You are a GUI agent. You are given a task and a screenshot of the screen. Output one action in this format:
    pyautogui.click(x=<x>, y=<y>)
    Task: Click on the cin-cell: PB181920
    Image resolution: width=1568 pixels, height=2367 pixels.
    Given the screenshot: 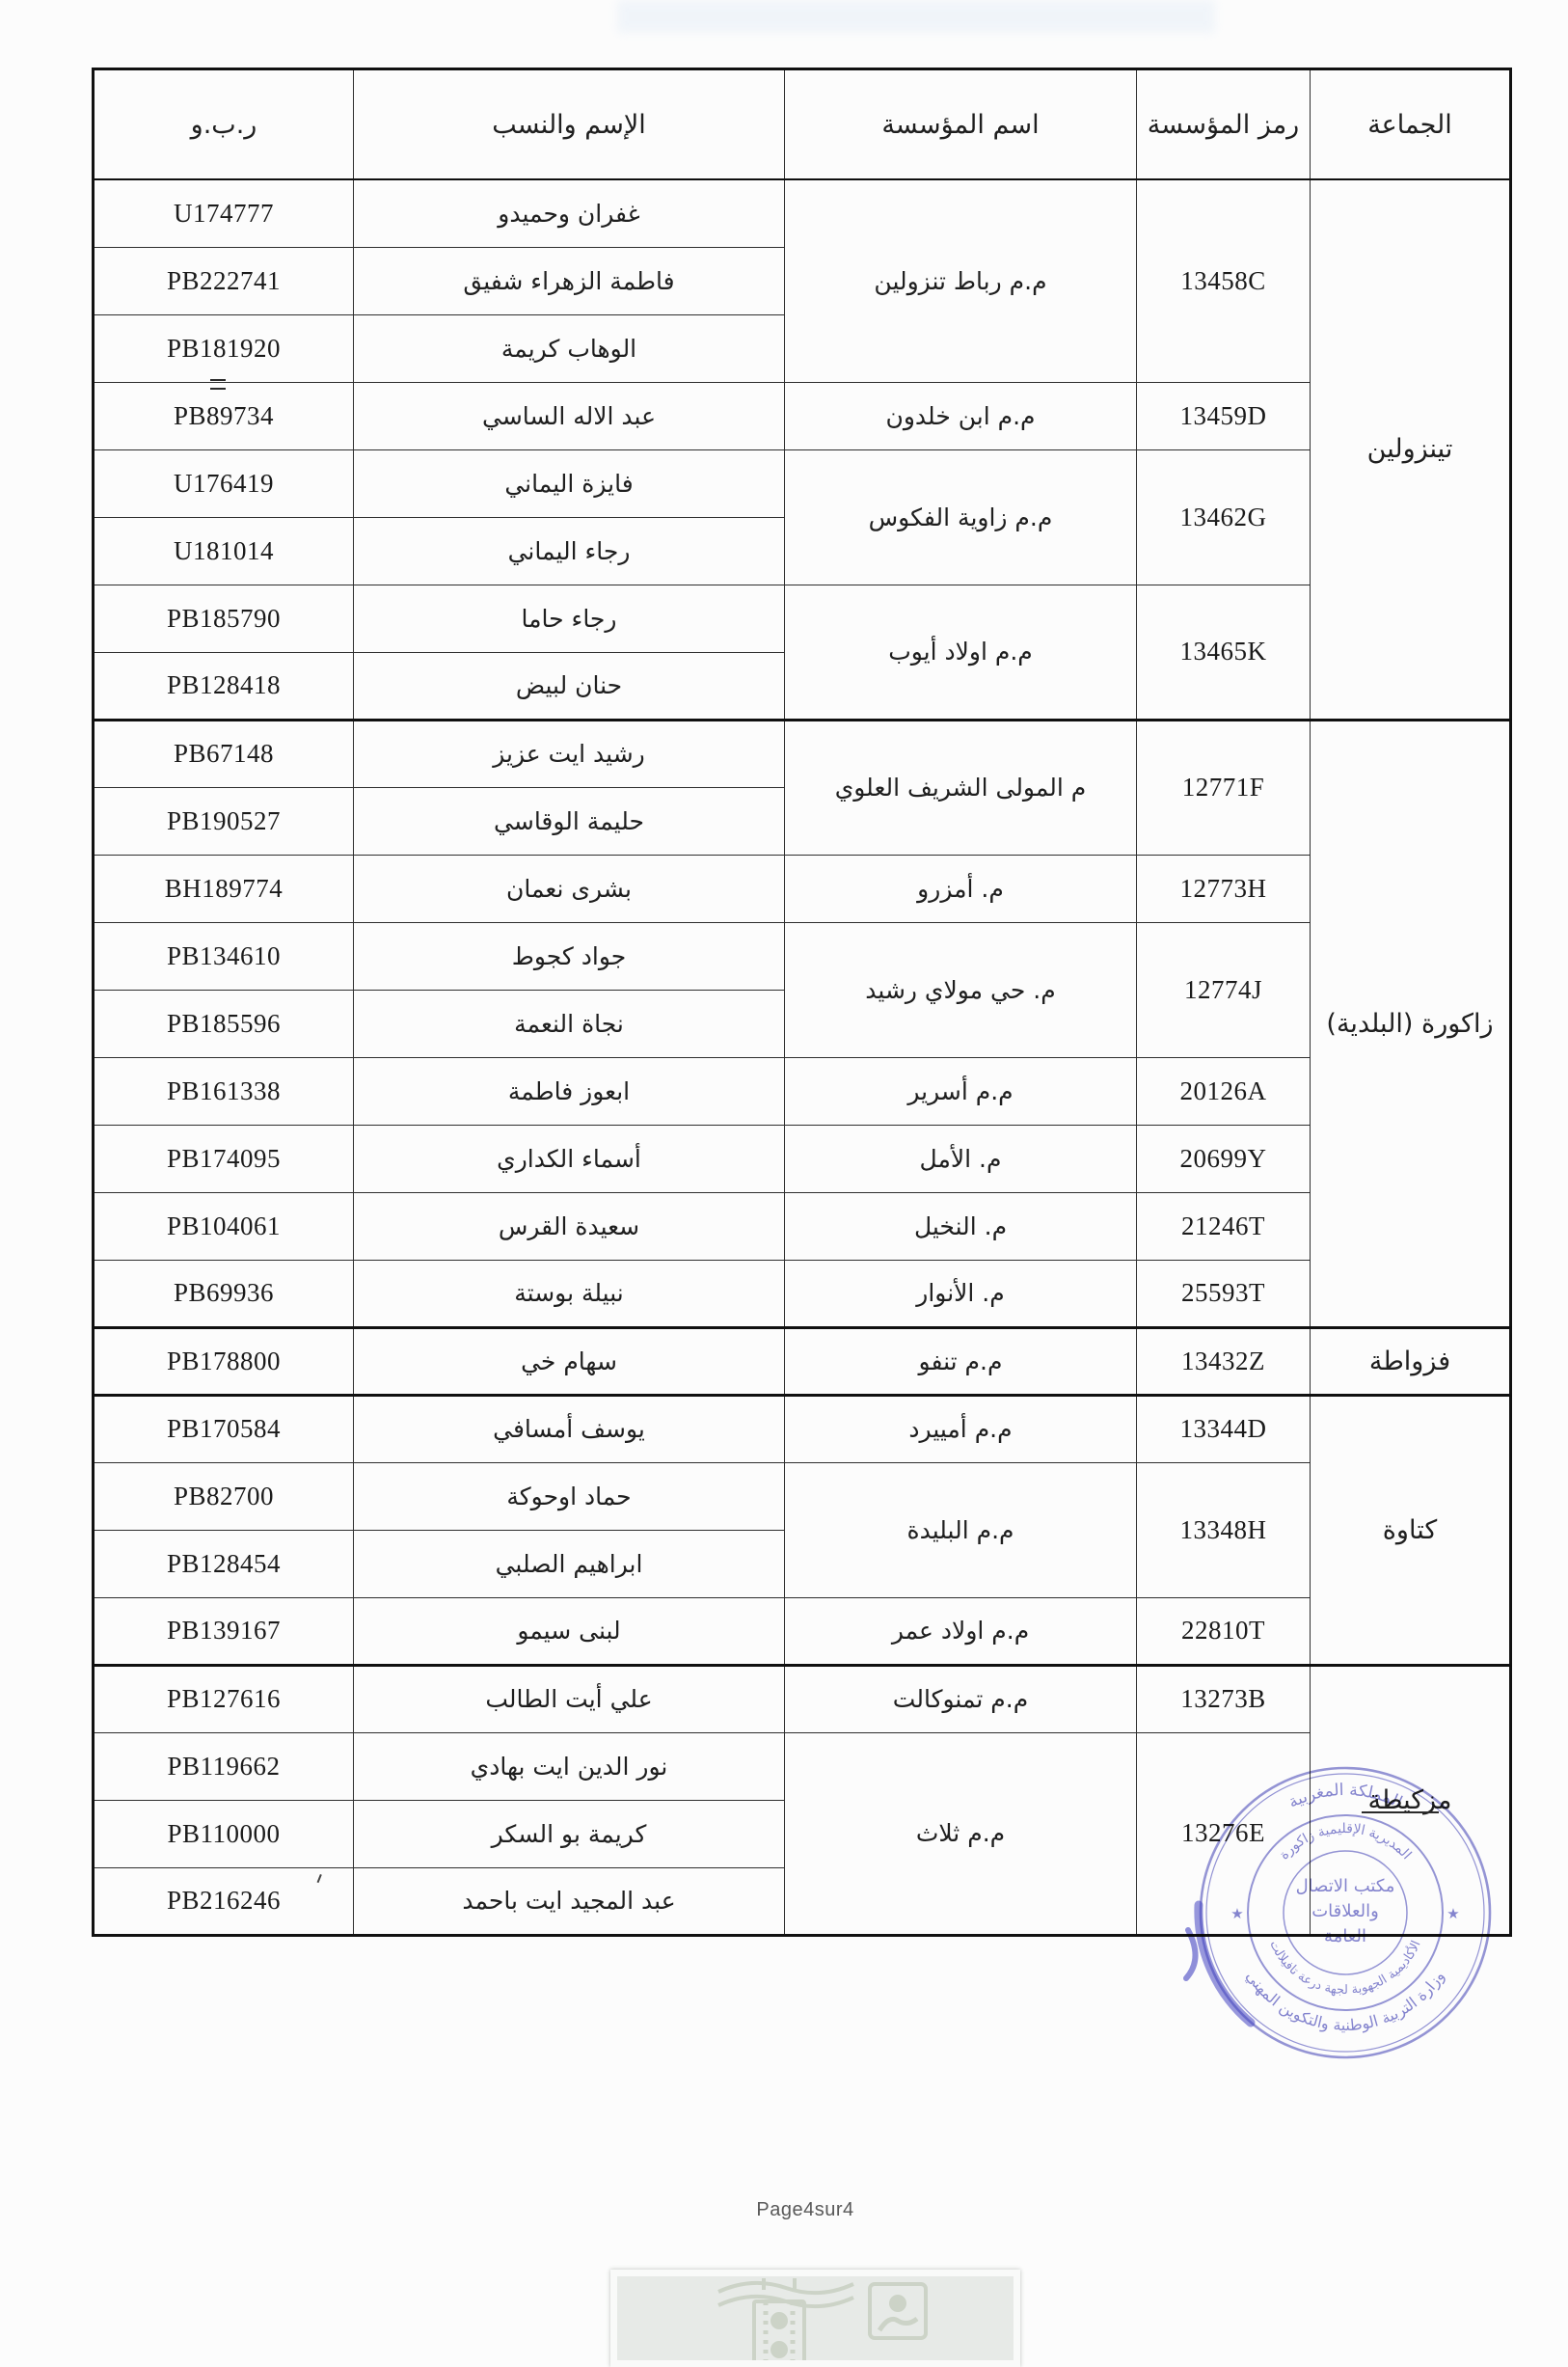 What is the action you would take?
    pyautogui.click(x=224, y=348)
    